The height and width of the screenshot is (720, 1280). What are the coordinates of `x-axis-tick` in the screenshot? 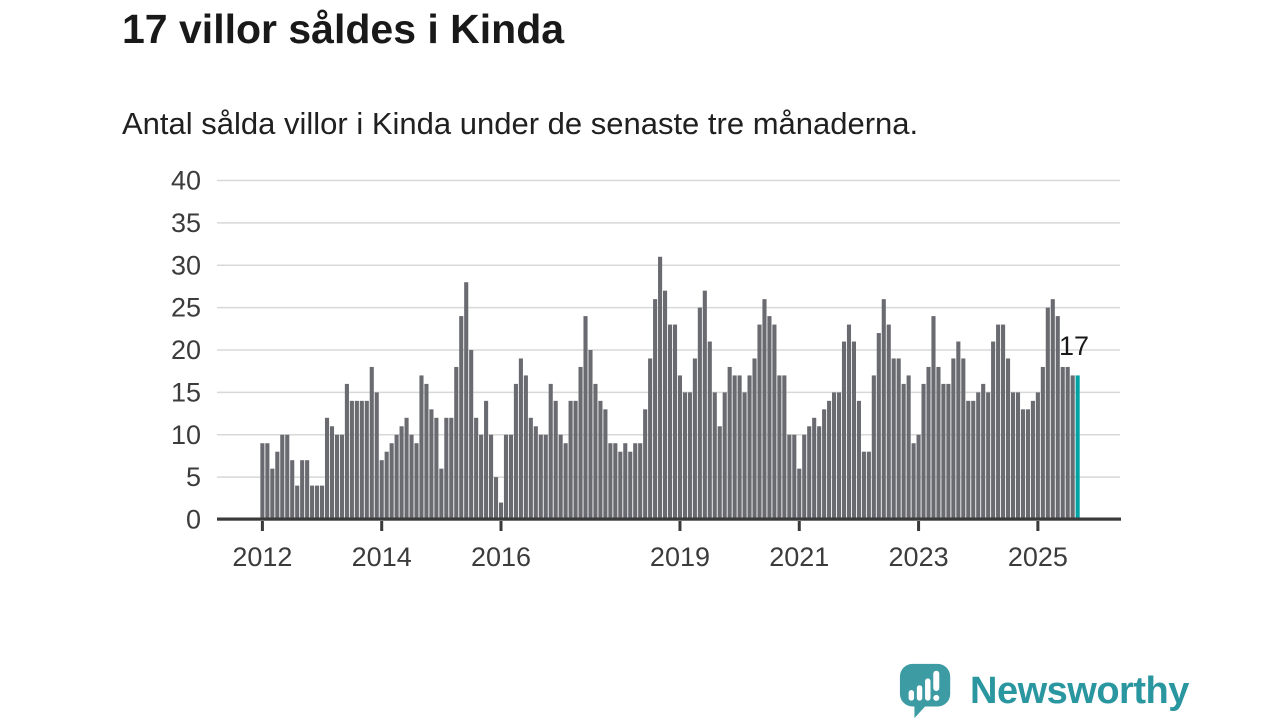 It's located at (262, 526).